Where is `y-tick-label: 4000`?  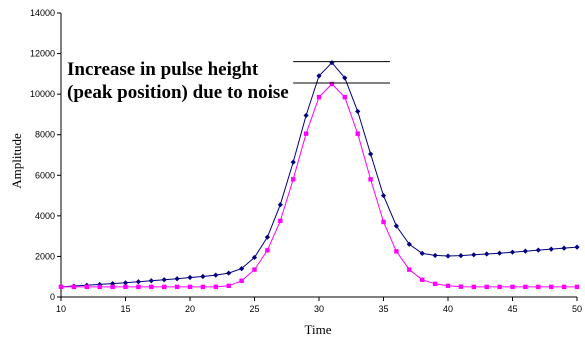
y-tick-label: 4000 is located at coordinates (45, 216).